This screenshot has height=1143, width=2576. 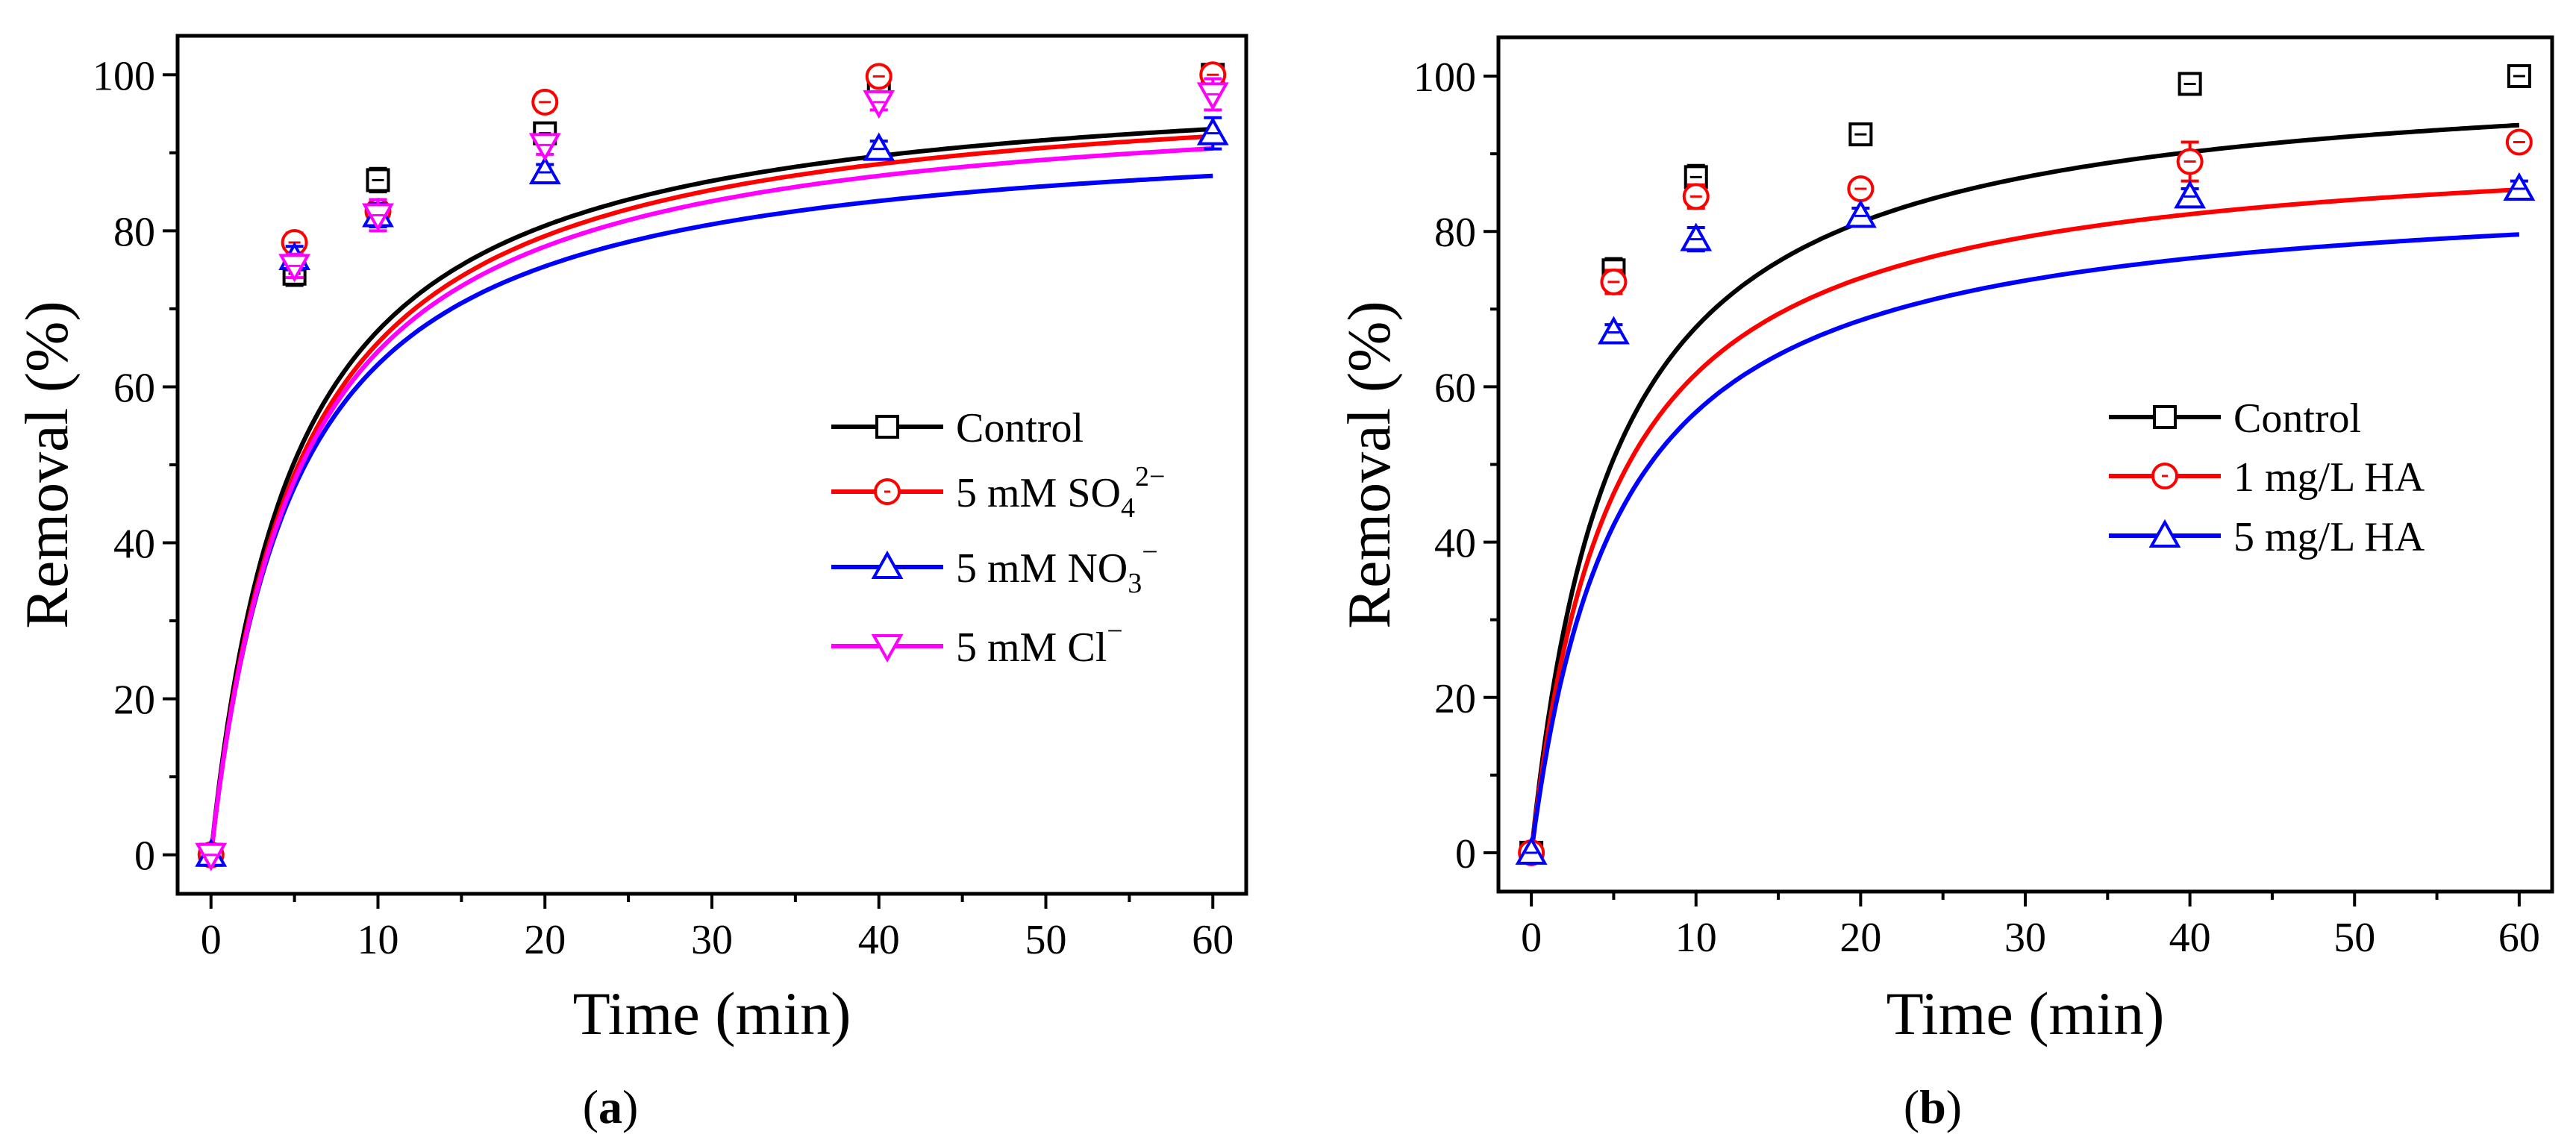 I want to click on legend-entry-chloride: 5 mM Cl−, so click(x=977, y=644).